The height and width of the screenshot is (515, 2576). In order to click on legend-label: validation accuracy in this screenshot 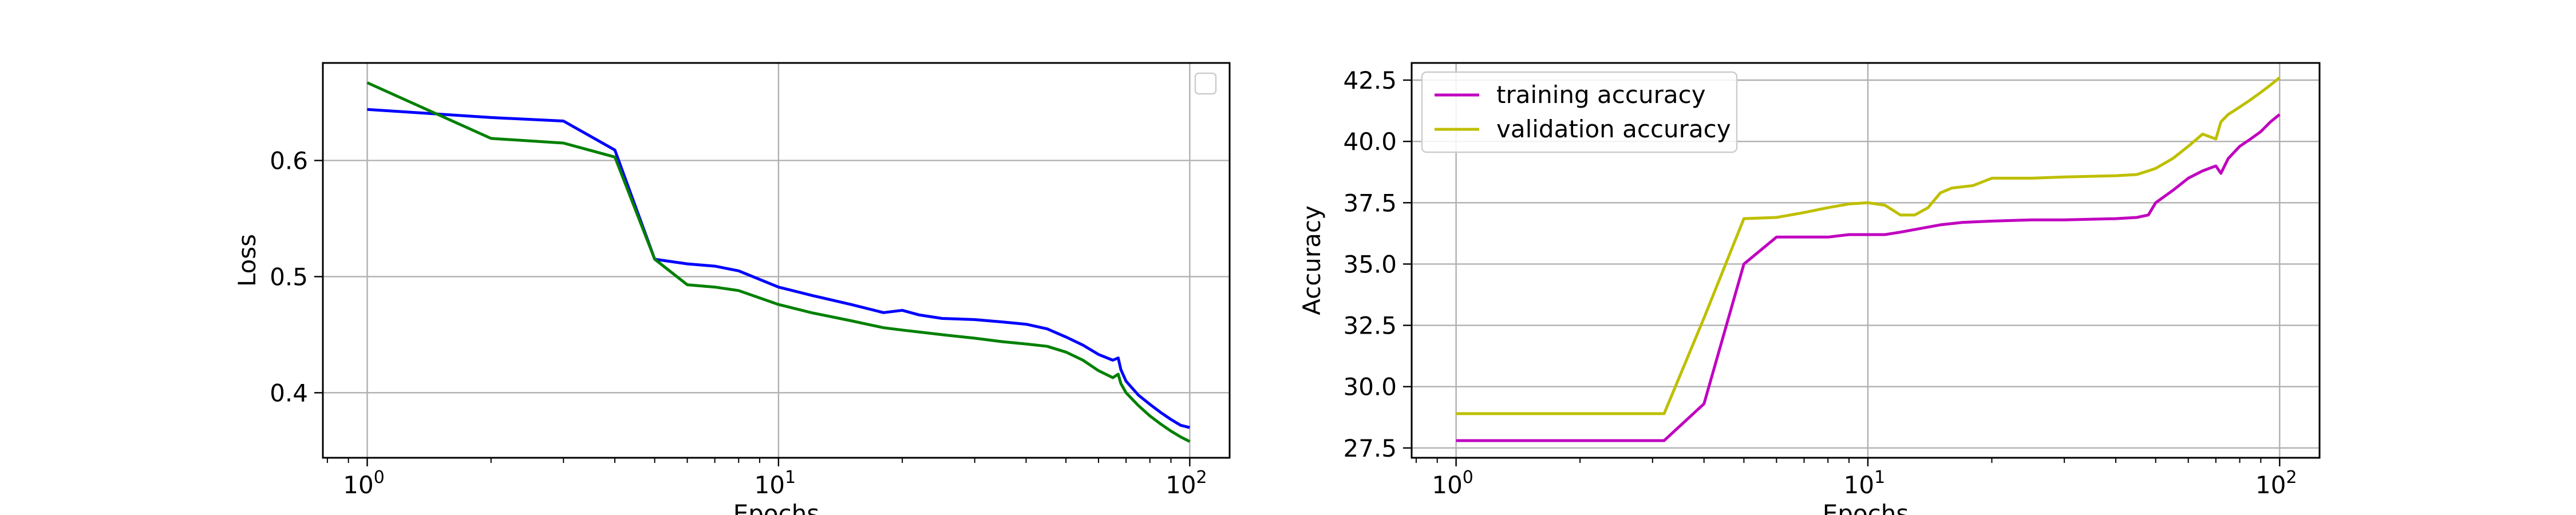, I will do `click(1613, 129)`.